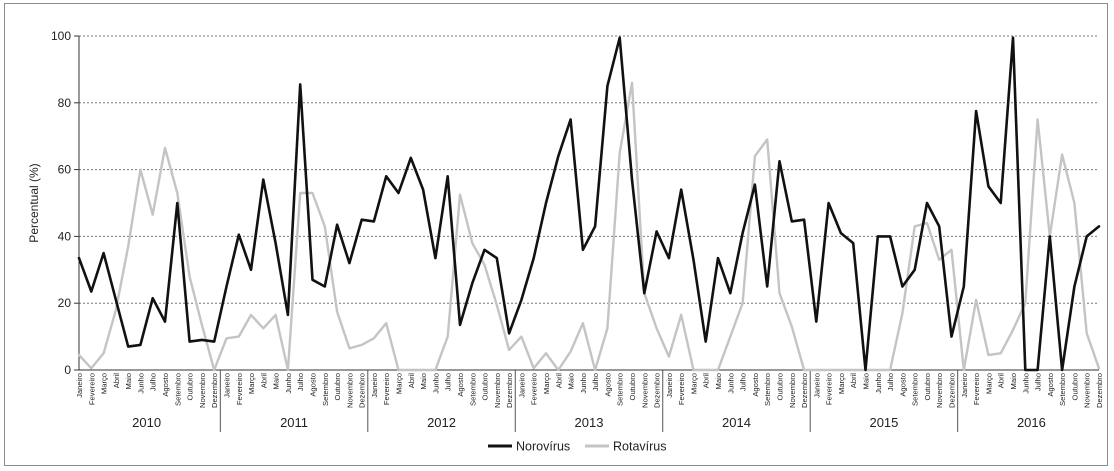 The width and height of the screenshot is (1114, 471). What do you see at coordinates (65, 103) in the screenshot?
I see `y-tick-label-80: 80` at bounding box center [65, 103].